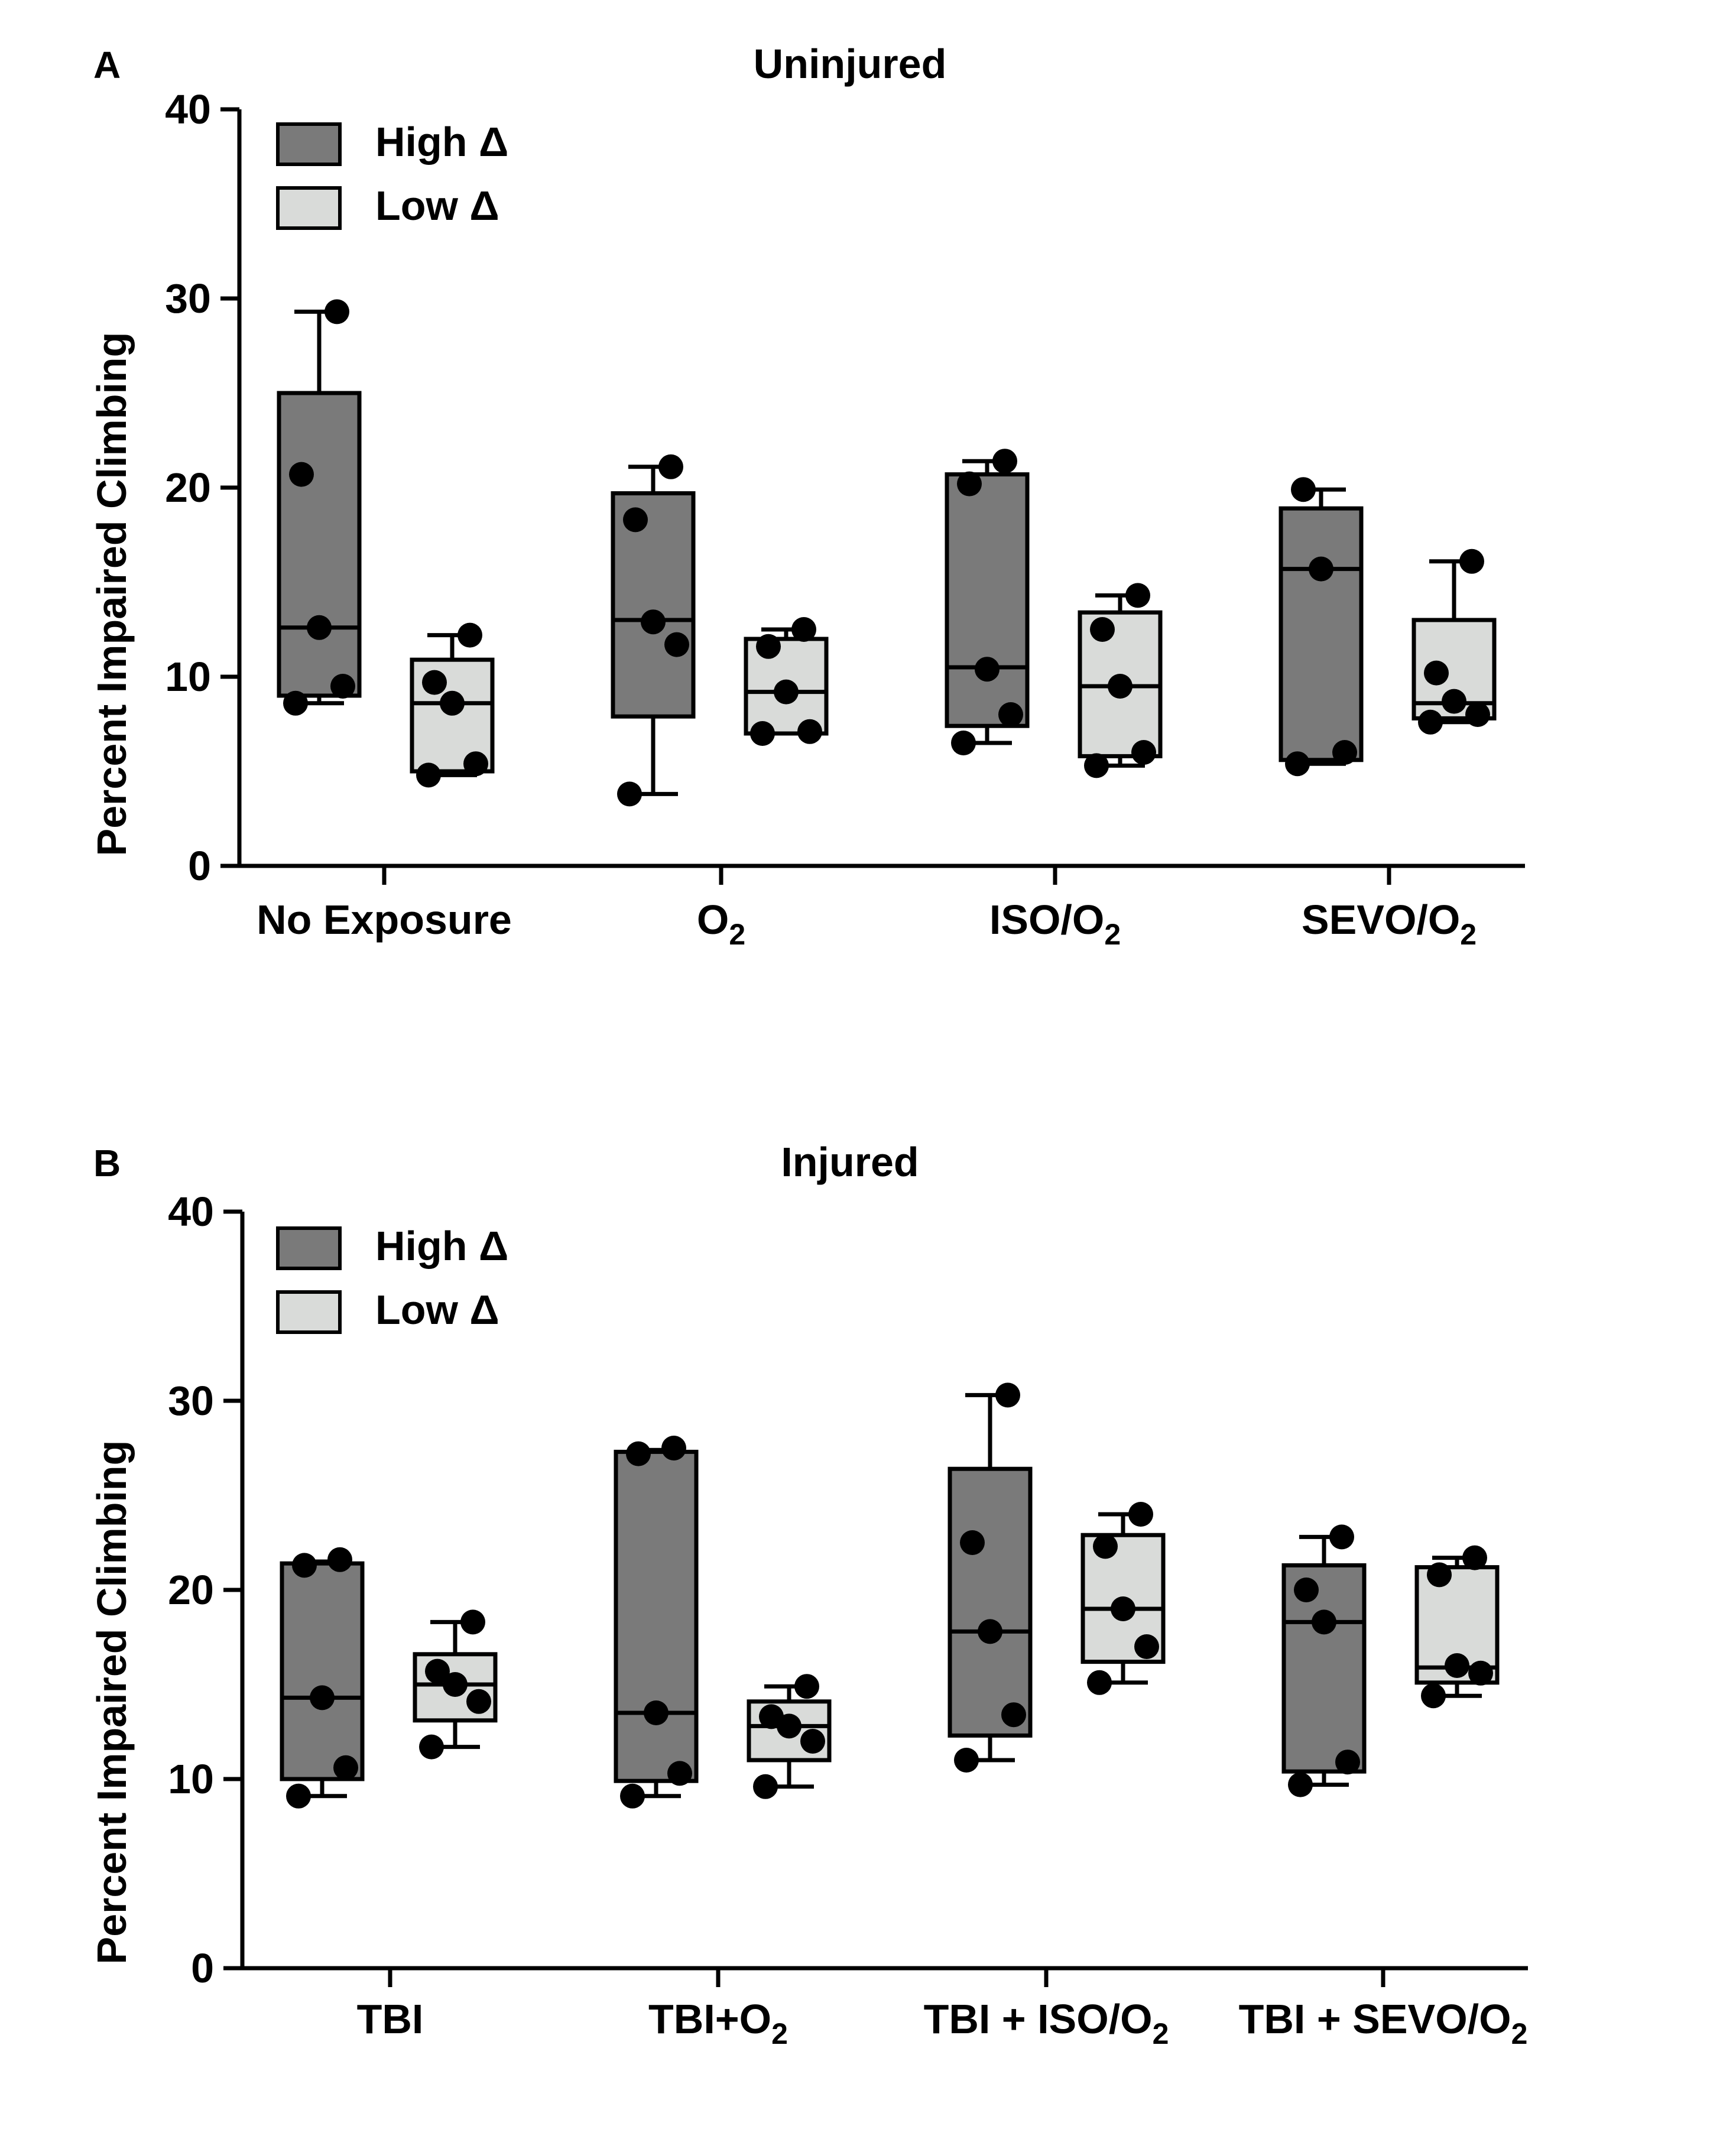 This screenshot has width=1736, height=2152. Describe the element at coordinates (112, 594) in the screenshot. I see `panel-a-y-axis-label: Percent Impaired Climbing` at that location.